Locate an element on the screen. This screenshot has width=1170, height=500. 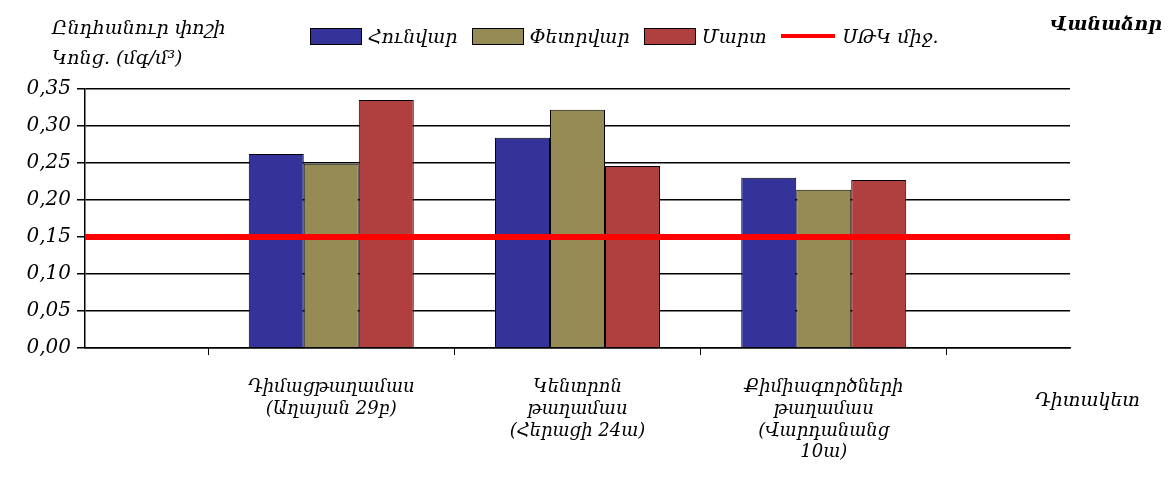
y-tick-label: 0,10 is located at coordinates (49, 272).